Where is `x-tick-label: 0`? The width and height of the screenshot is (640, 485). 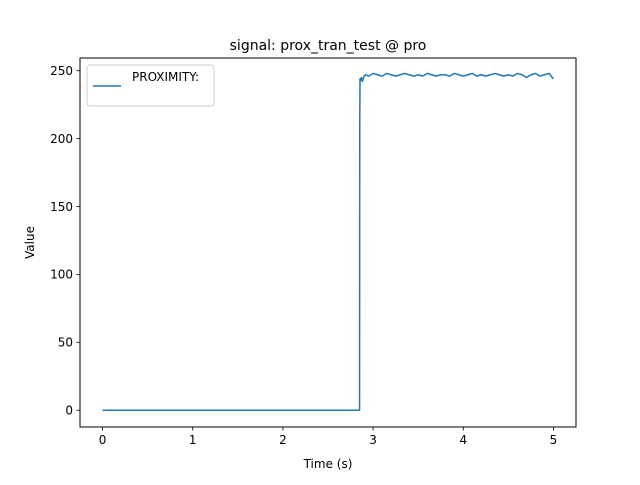 x-tick-label: 0 is located at coordinates (103, 440).